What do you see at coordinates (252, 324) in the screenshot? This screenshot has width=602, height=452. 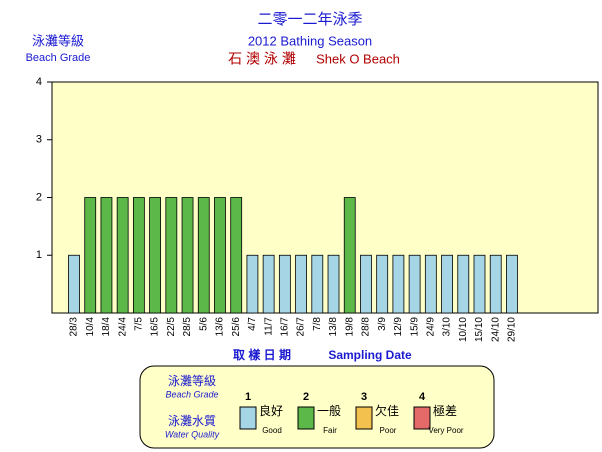 I see `x-tick-label: 4/7` at bounding box center [252, 324].